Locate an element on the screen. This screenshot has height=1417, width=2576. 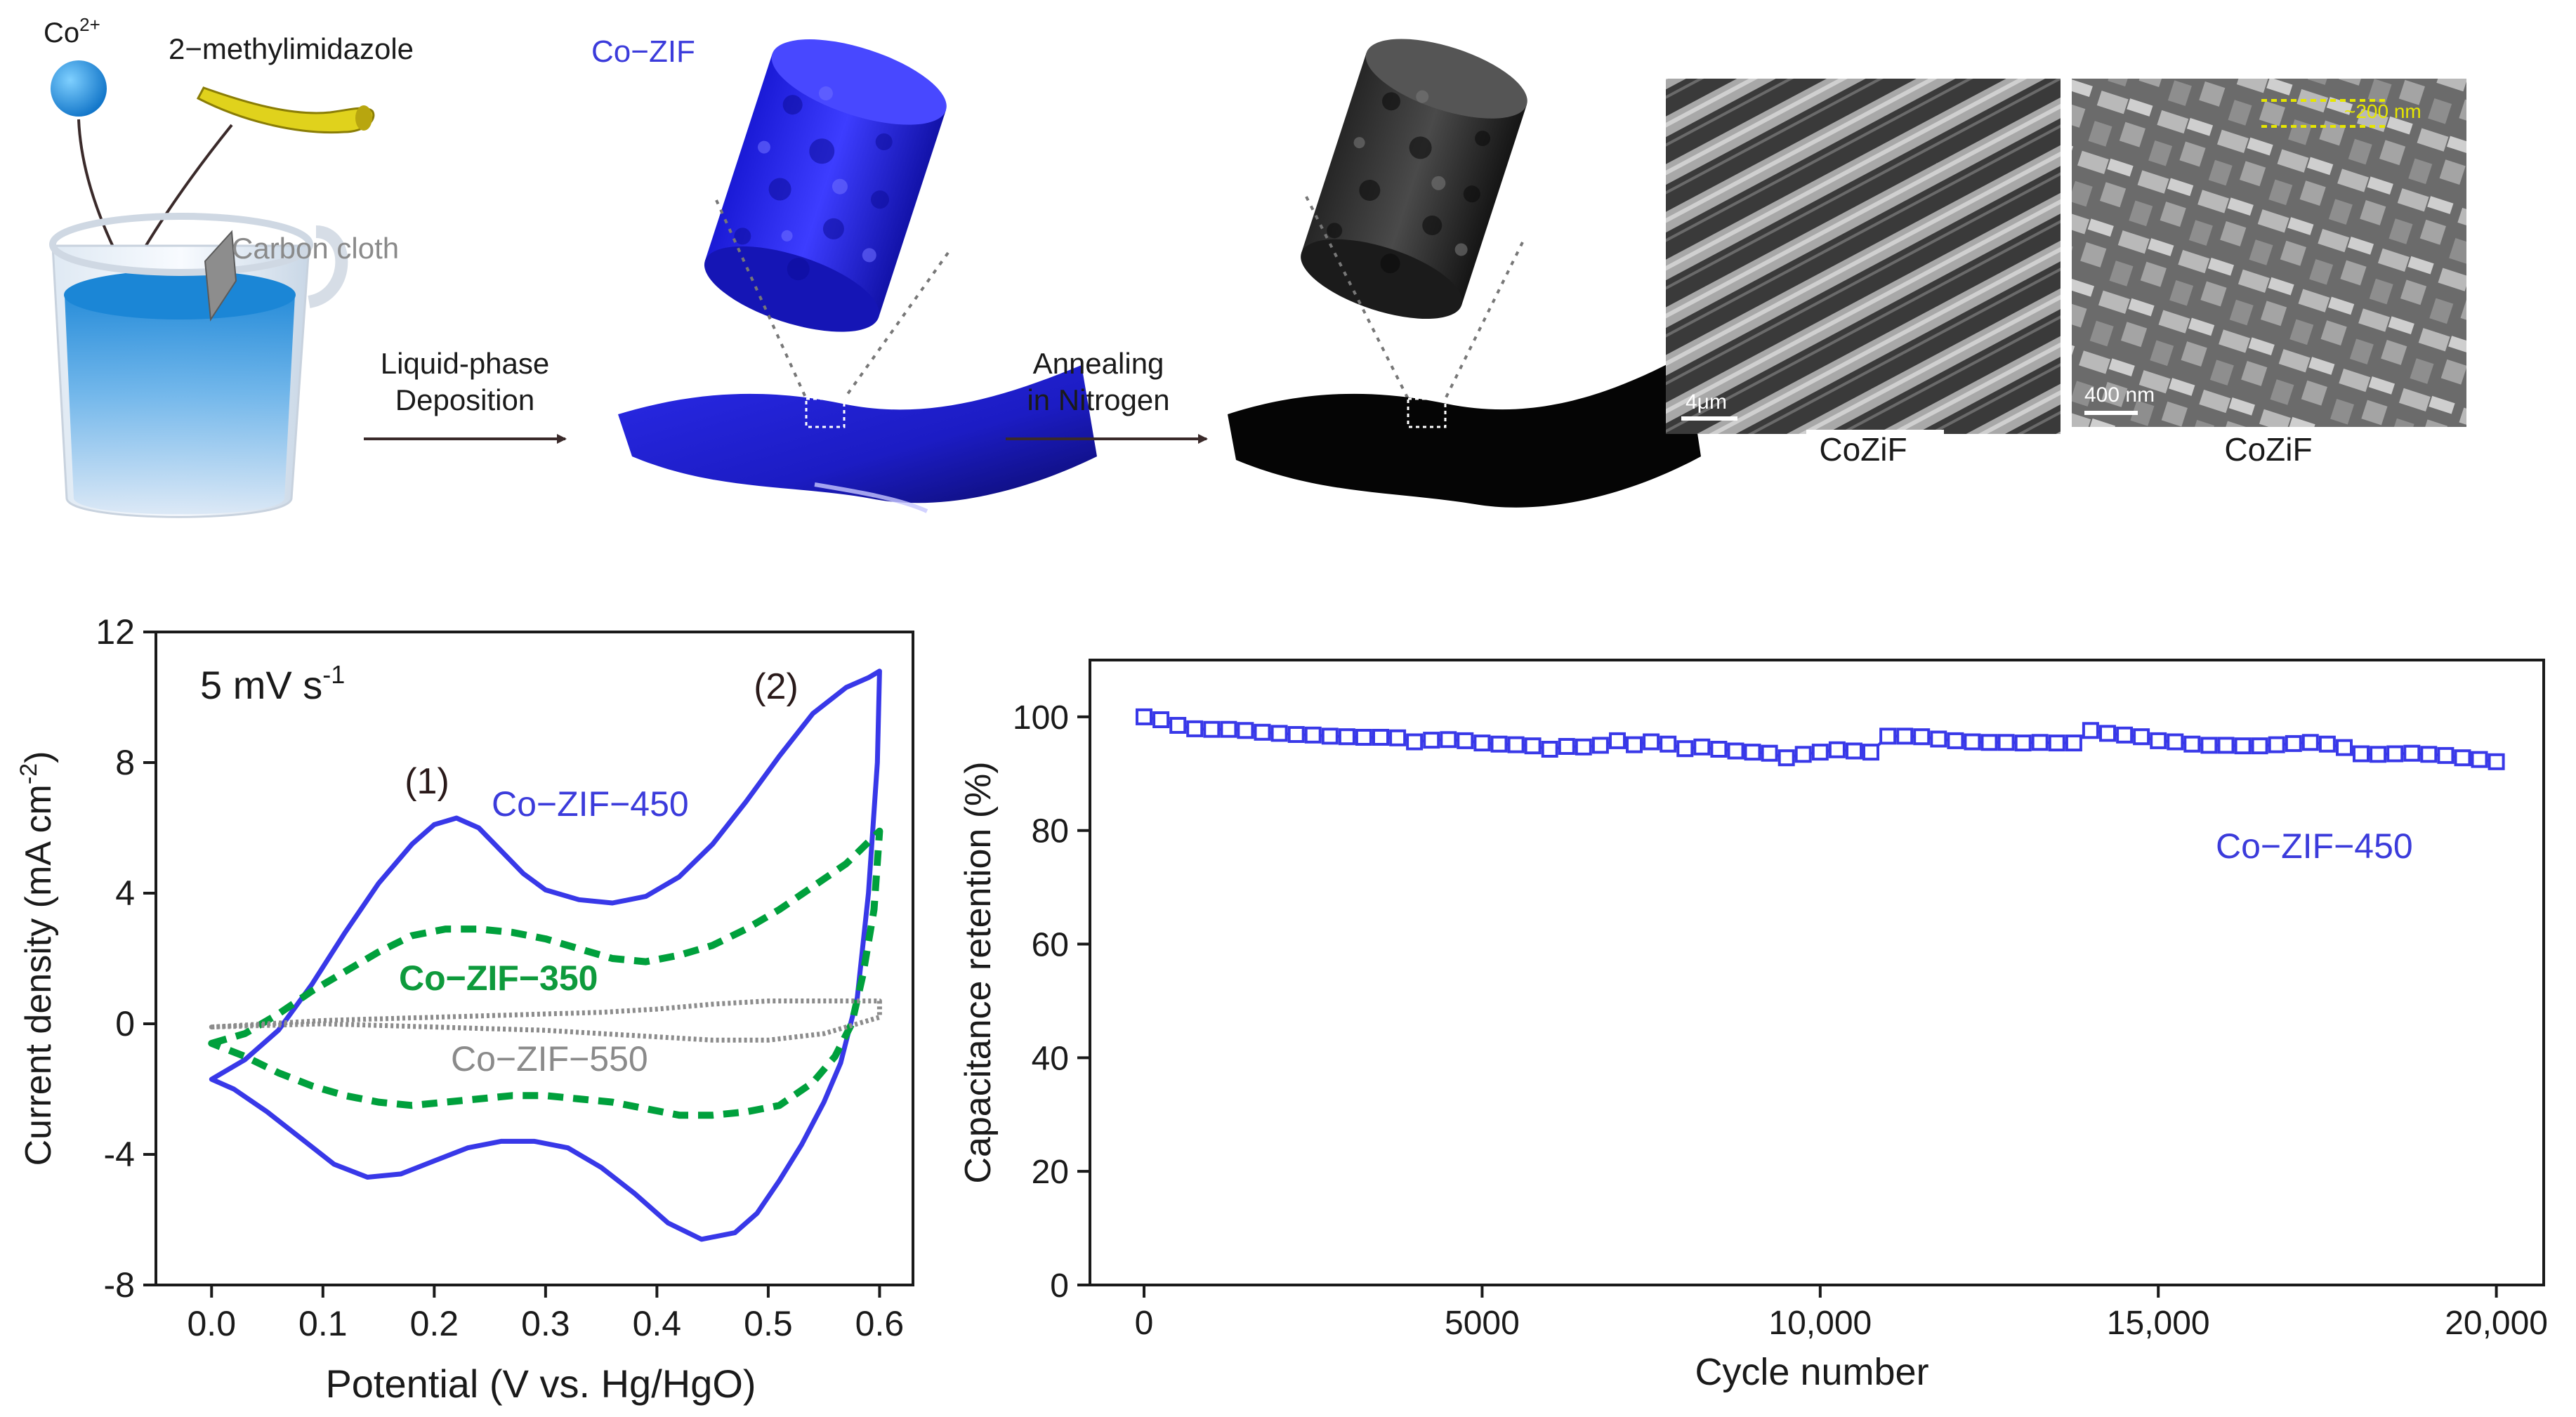
carbonized-sheet-icon is located at coordinates (1464, 431).